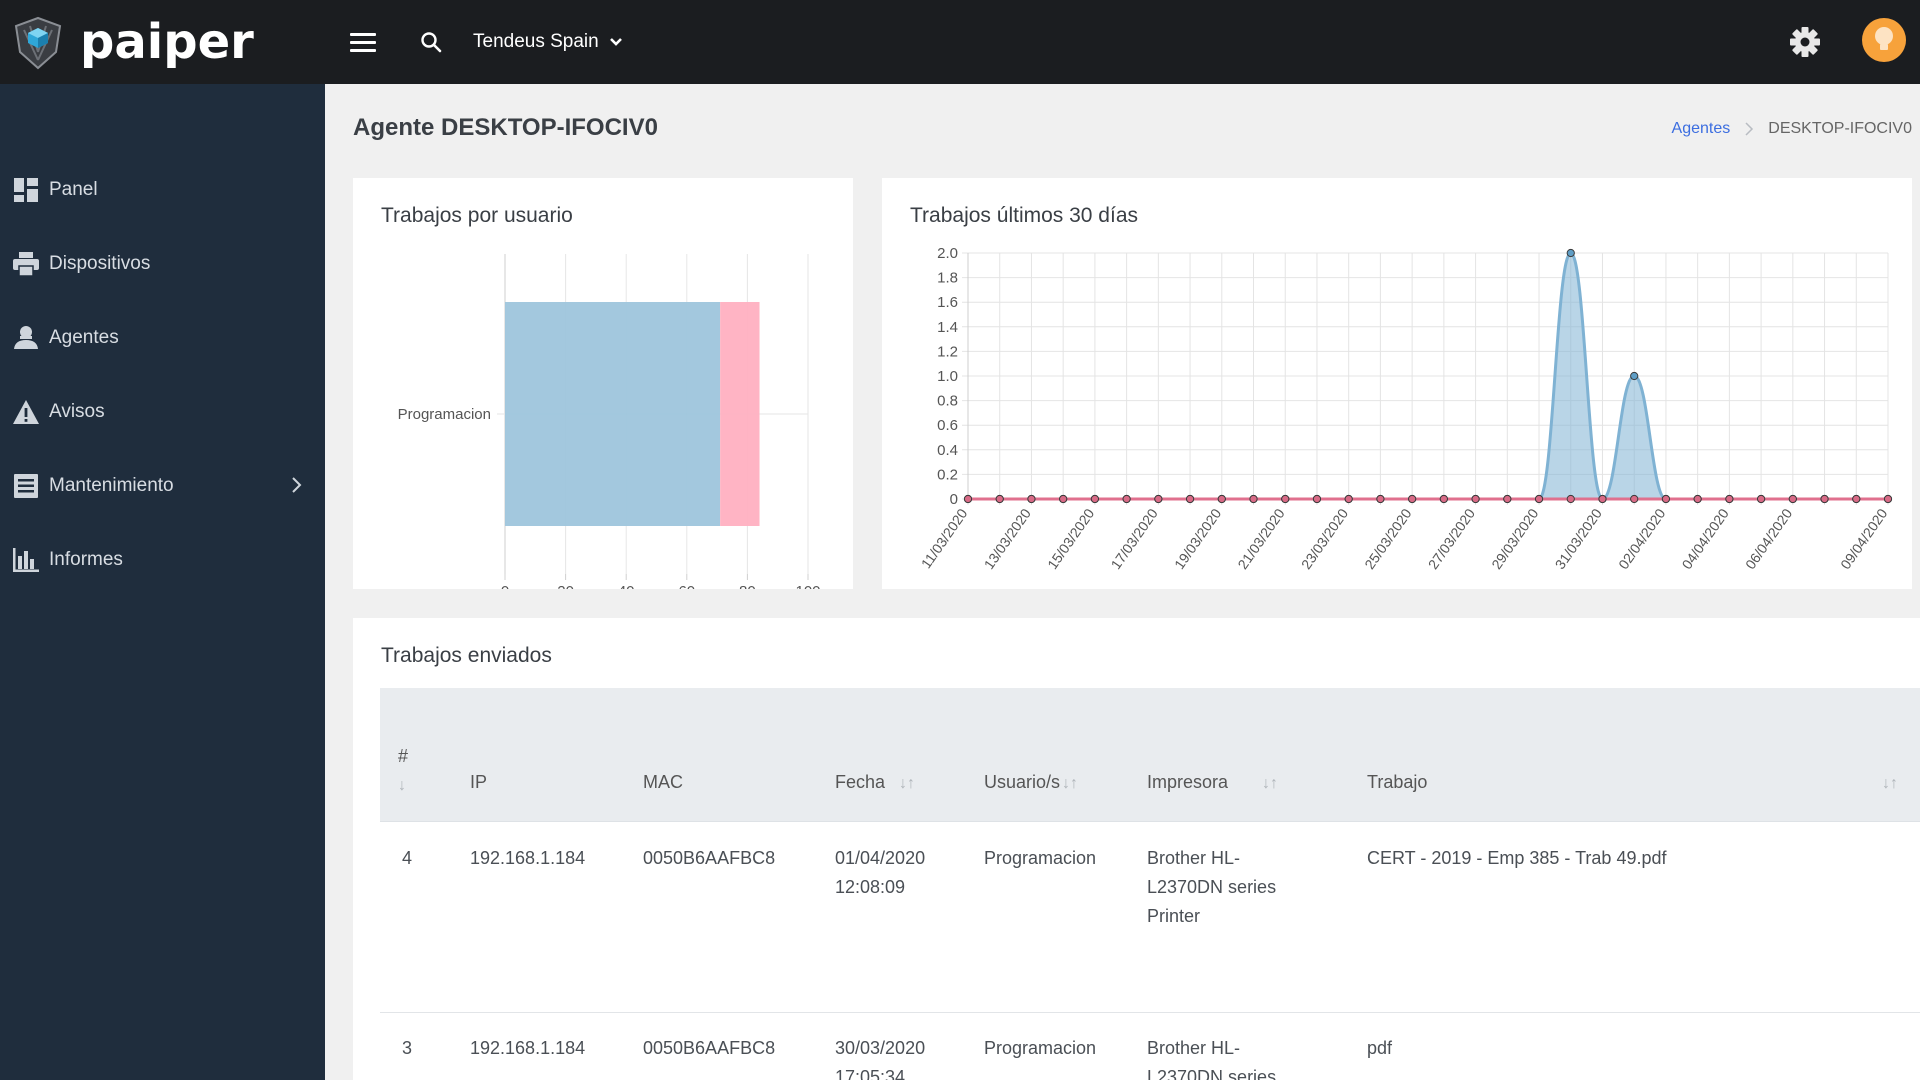  What do you see at coordinates (548, 42) in the screenshot?
I see `company-selector: Tendeus Spain` at bounding box center [548, 42].